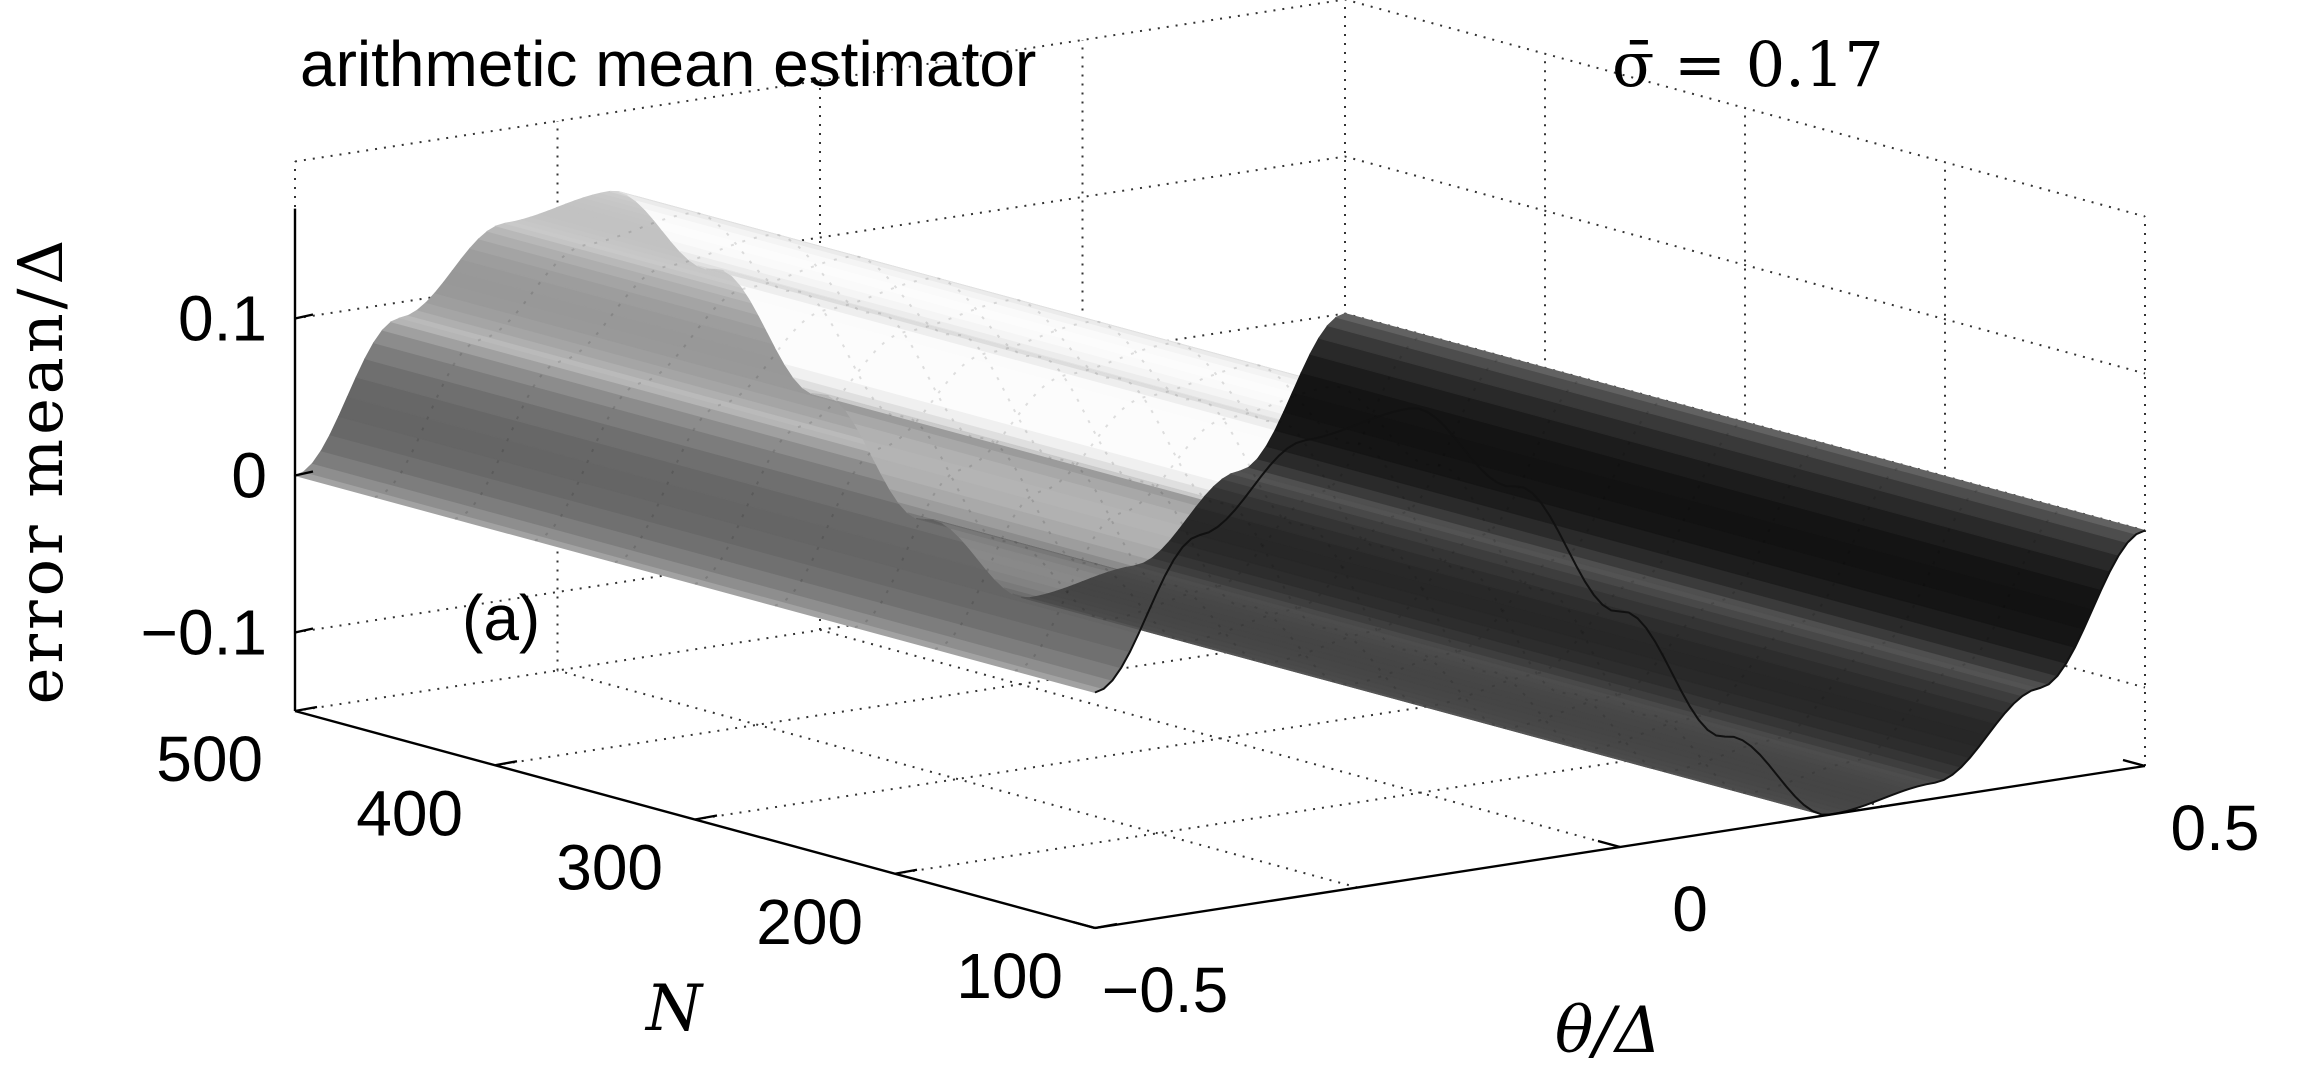  Describe the element at coordinates (1690, 909) in the screenshot. I see `theta-tick-label: 0` at that location.